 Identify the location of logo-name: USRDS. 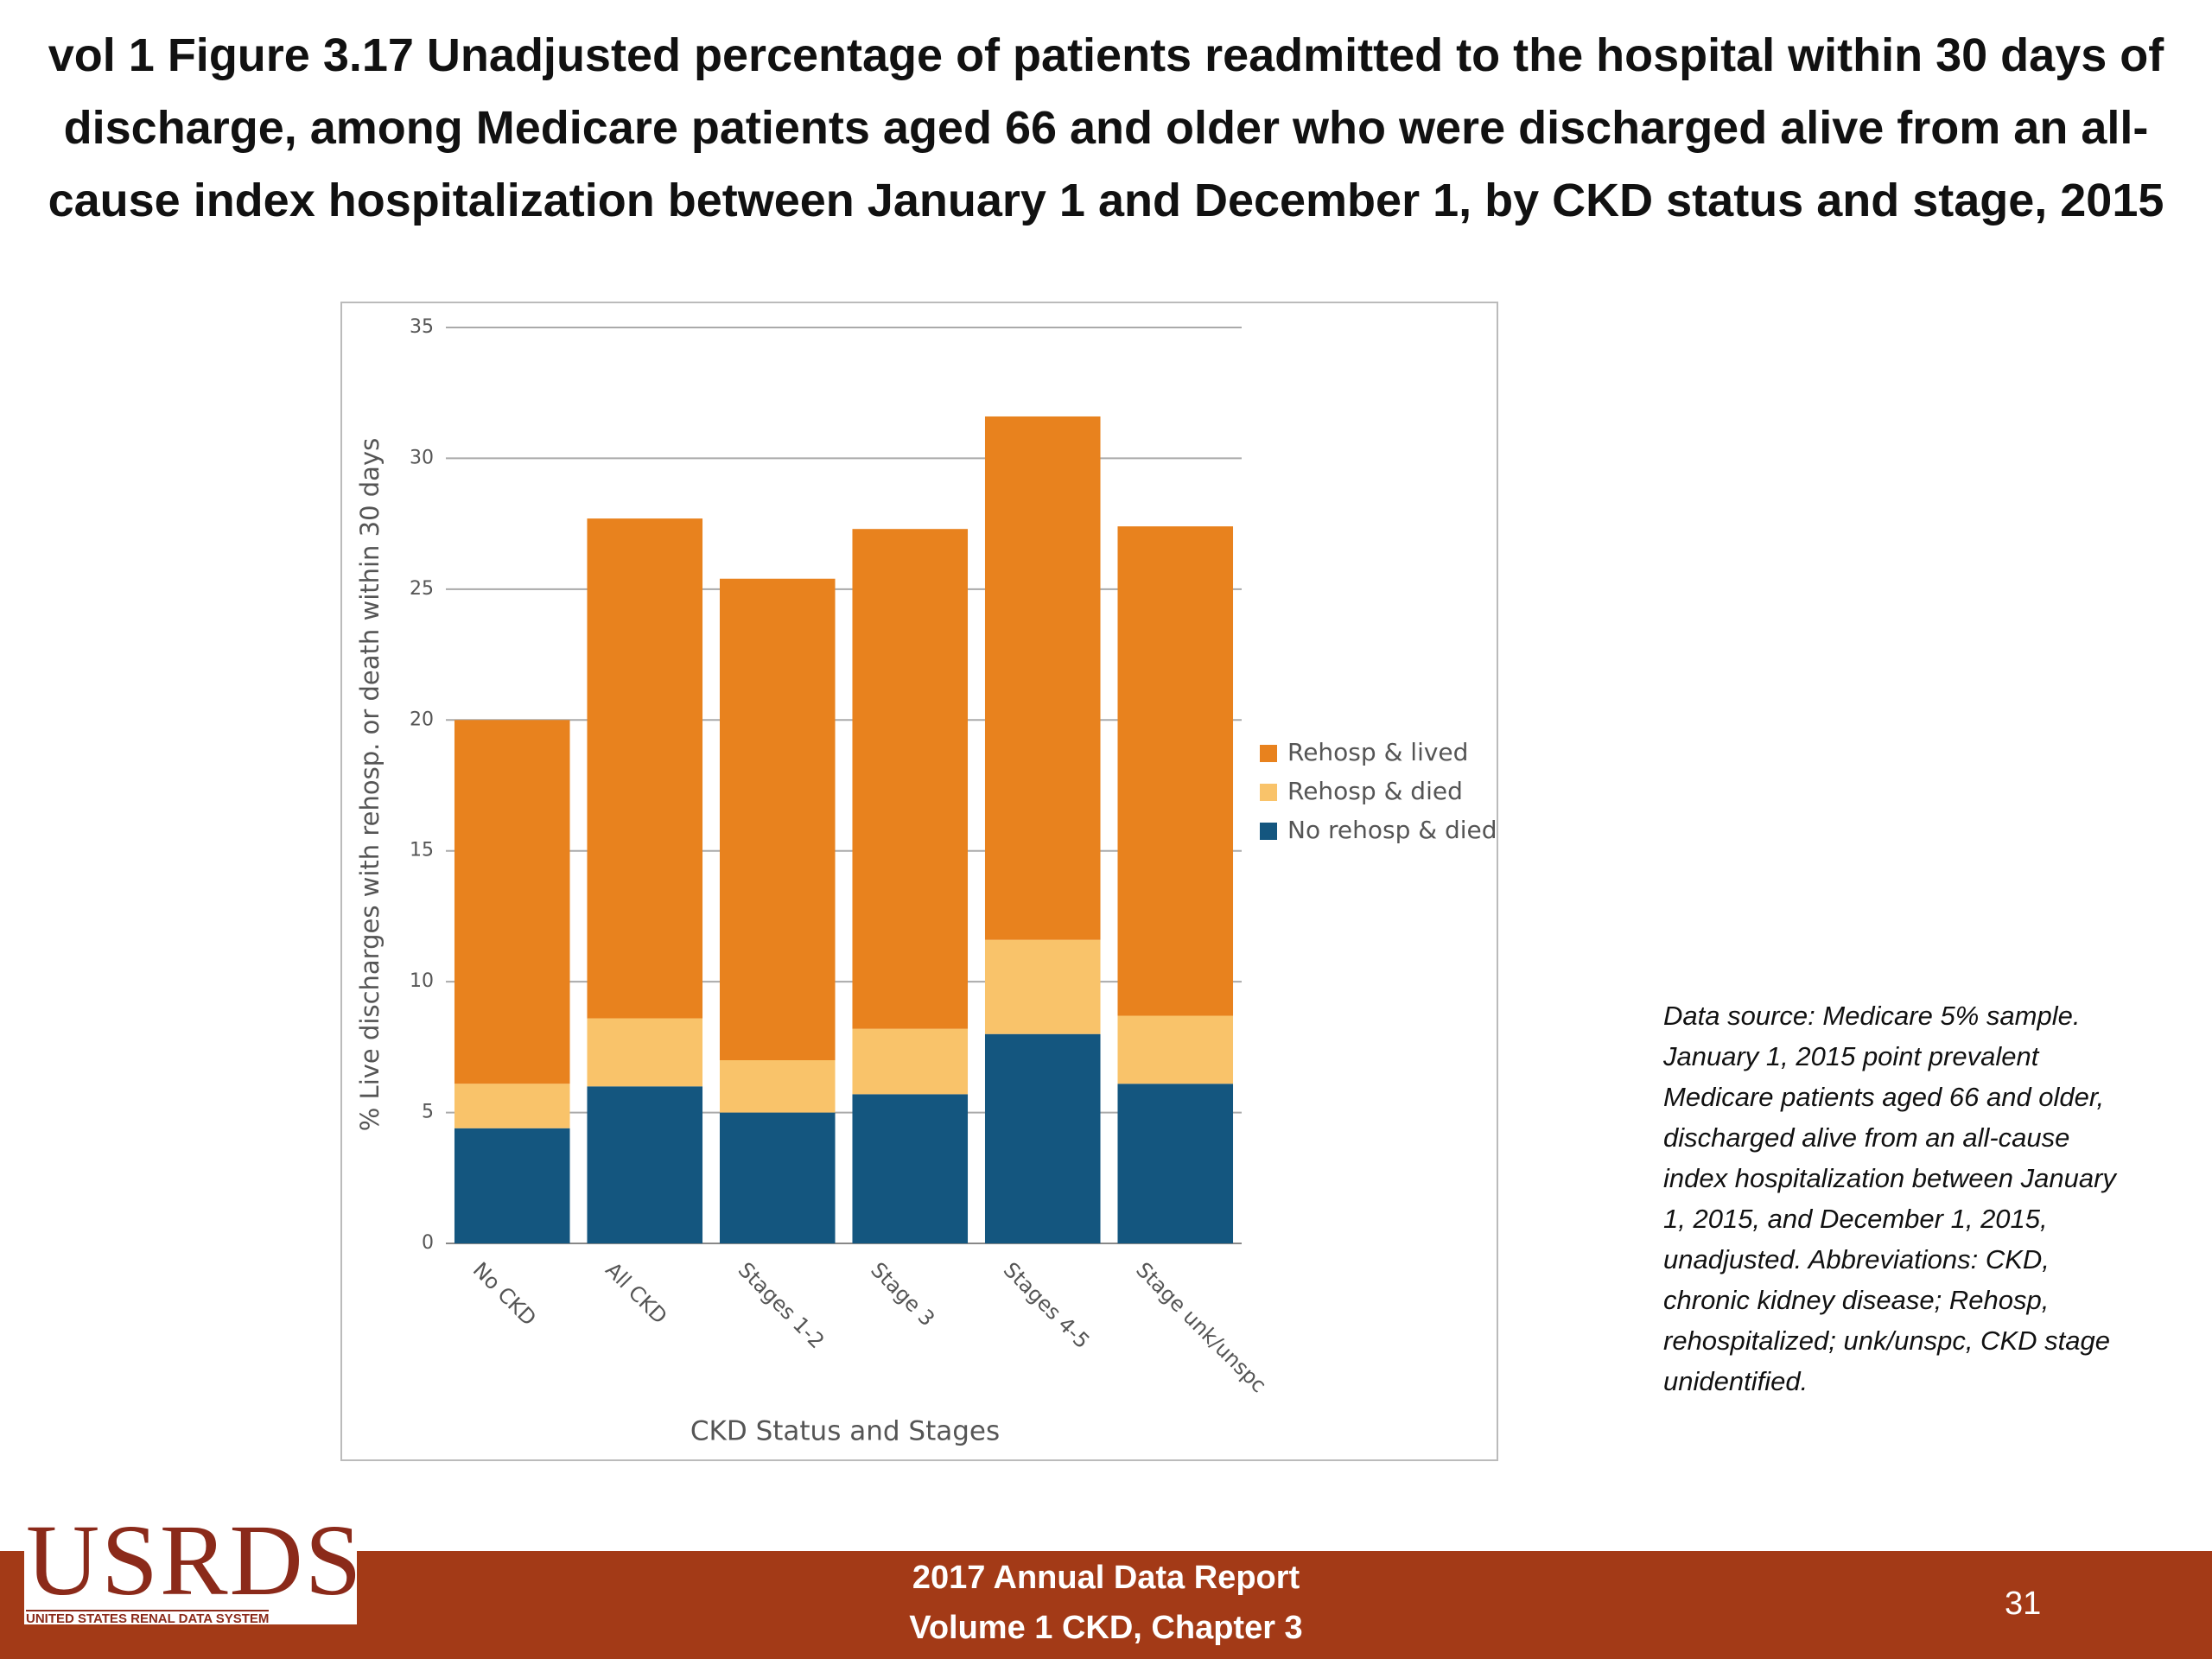
(195, 1560).